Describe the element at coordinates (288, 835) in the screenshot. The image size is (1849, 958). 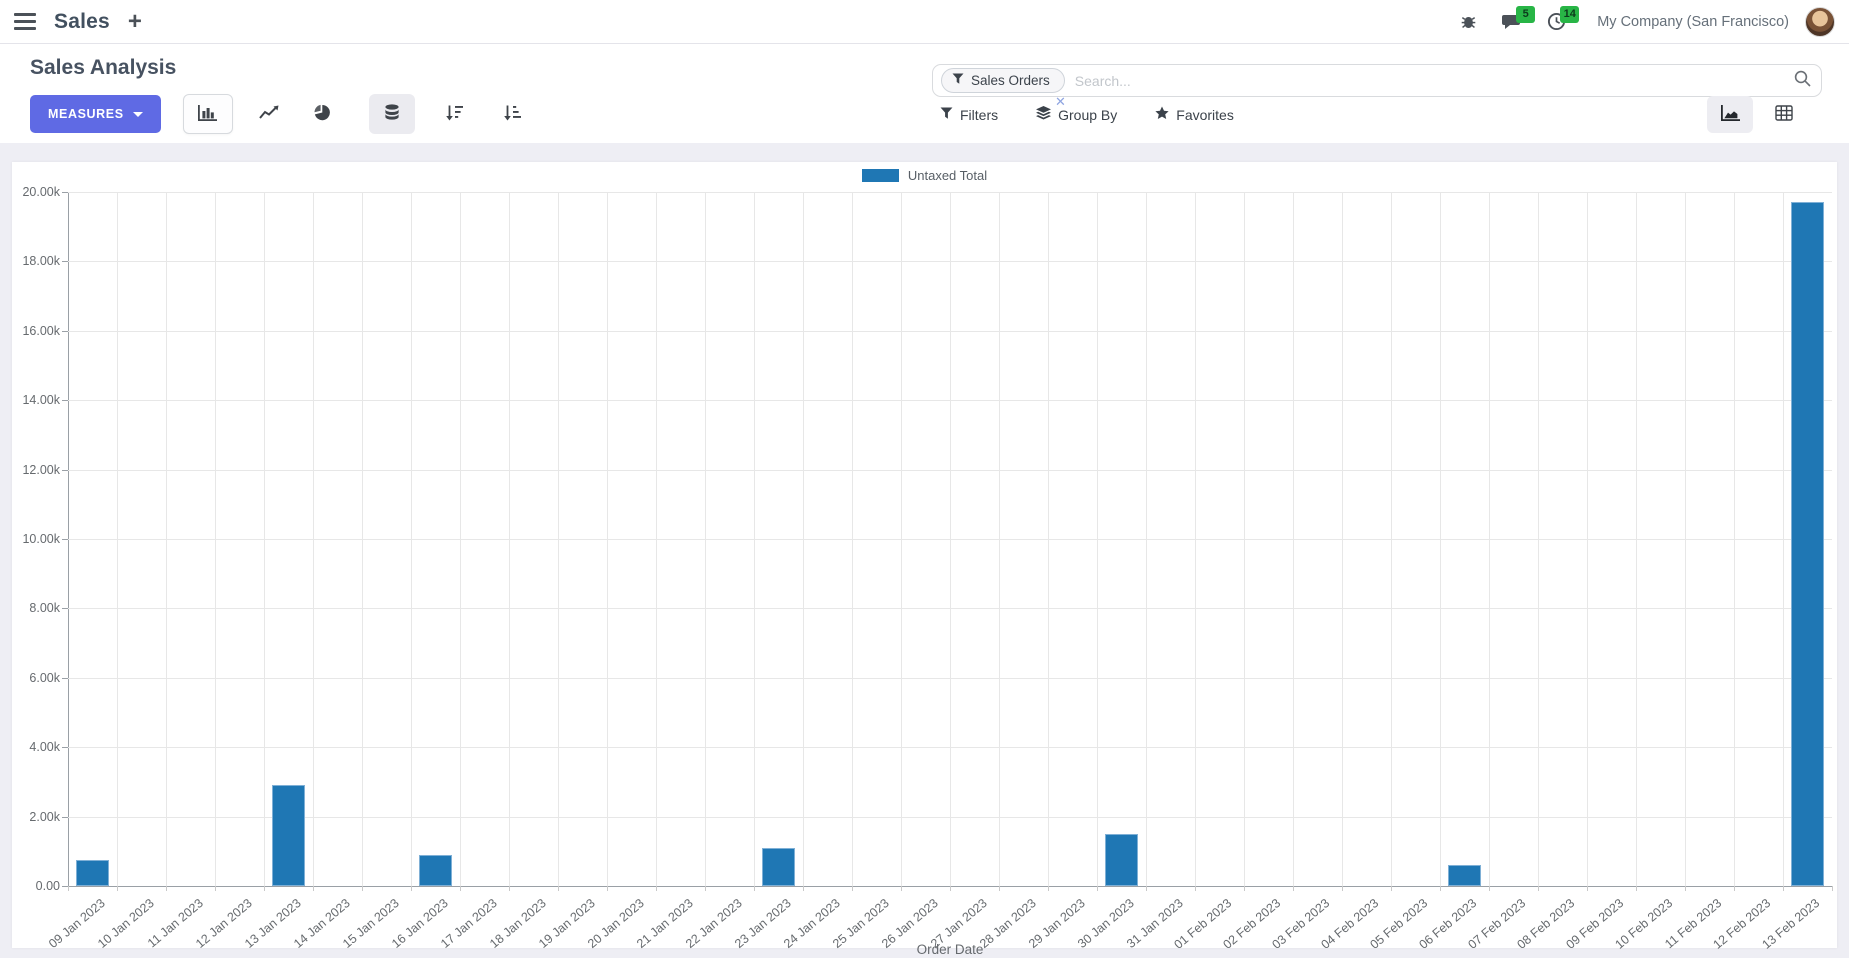
I see `bar-13-jan-2023` at that location.